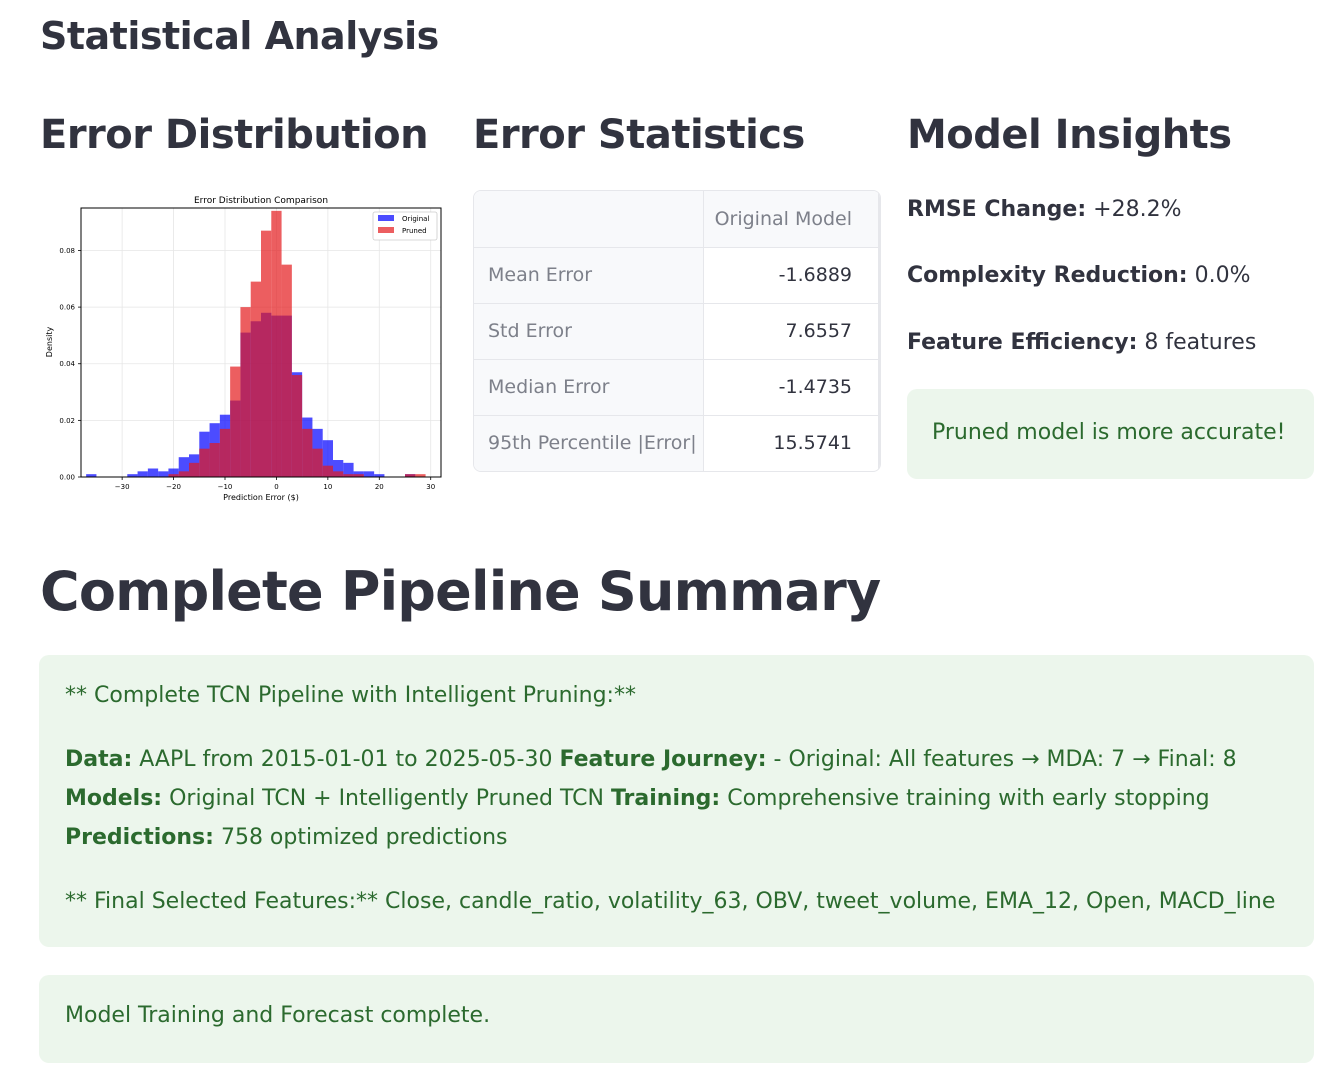 This screenshot has width=1328, height=1076. I want to click on rmse-change-value: +28.2%, so click(1134, 209).